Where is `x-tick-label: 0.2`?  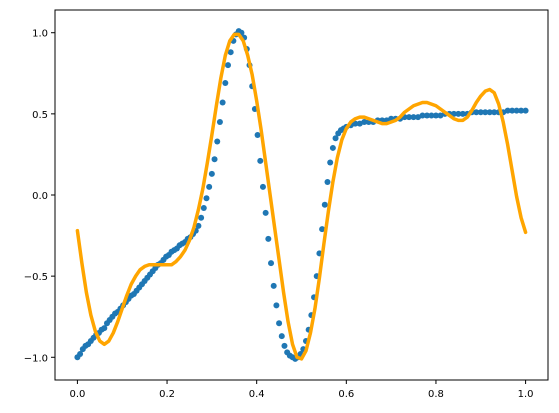 x-tick-label: 0.2 is located at coordinates (167, 394).